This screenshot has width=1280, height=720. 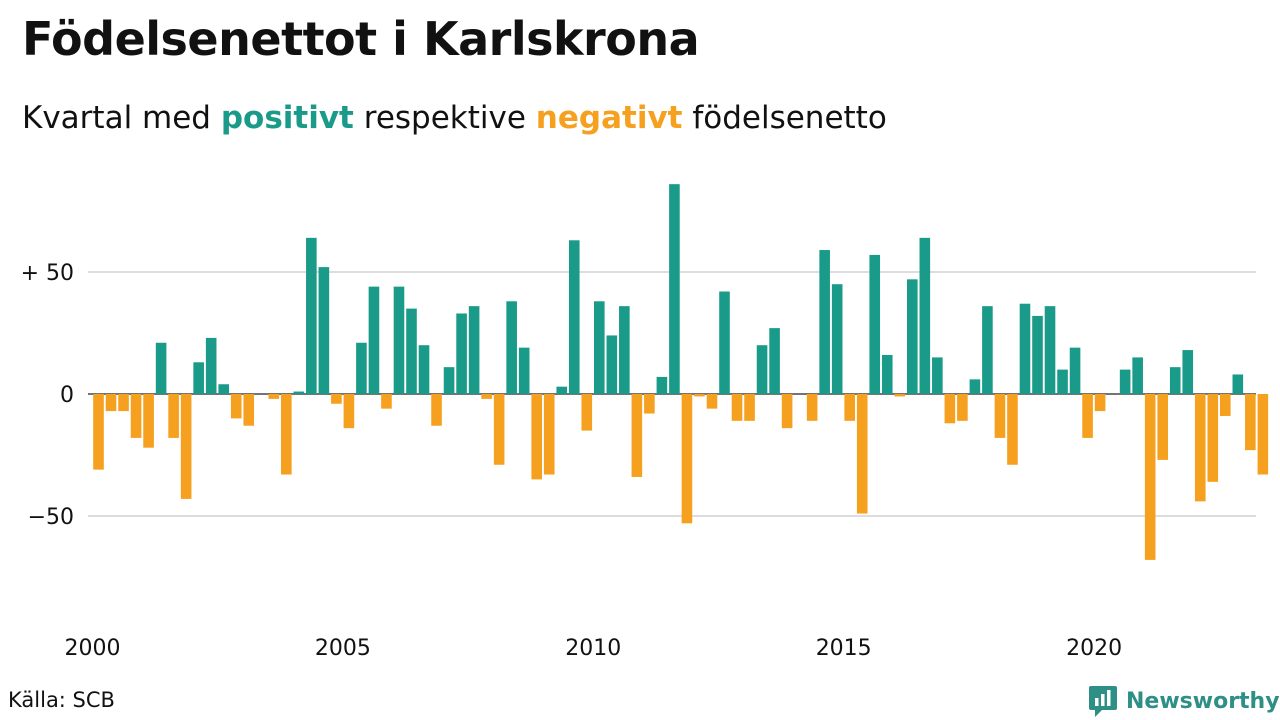 What do you see at coordinates (789, 118) in the screenshot?
I see `subtitle-suffix: födelsenetto` at bounding box center [789, 118].